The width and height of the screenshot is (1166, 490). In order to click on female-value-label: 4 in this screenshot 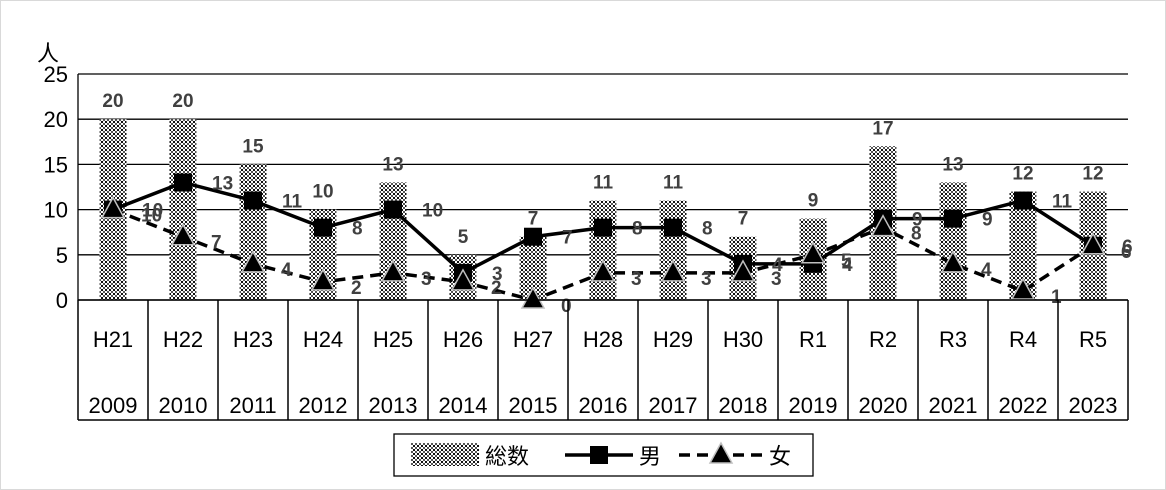, I will do `click(986, 270)`.